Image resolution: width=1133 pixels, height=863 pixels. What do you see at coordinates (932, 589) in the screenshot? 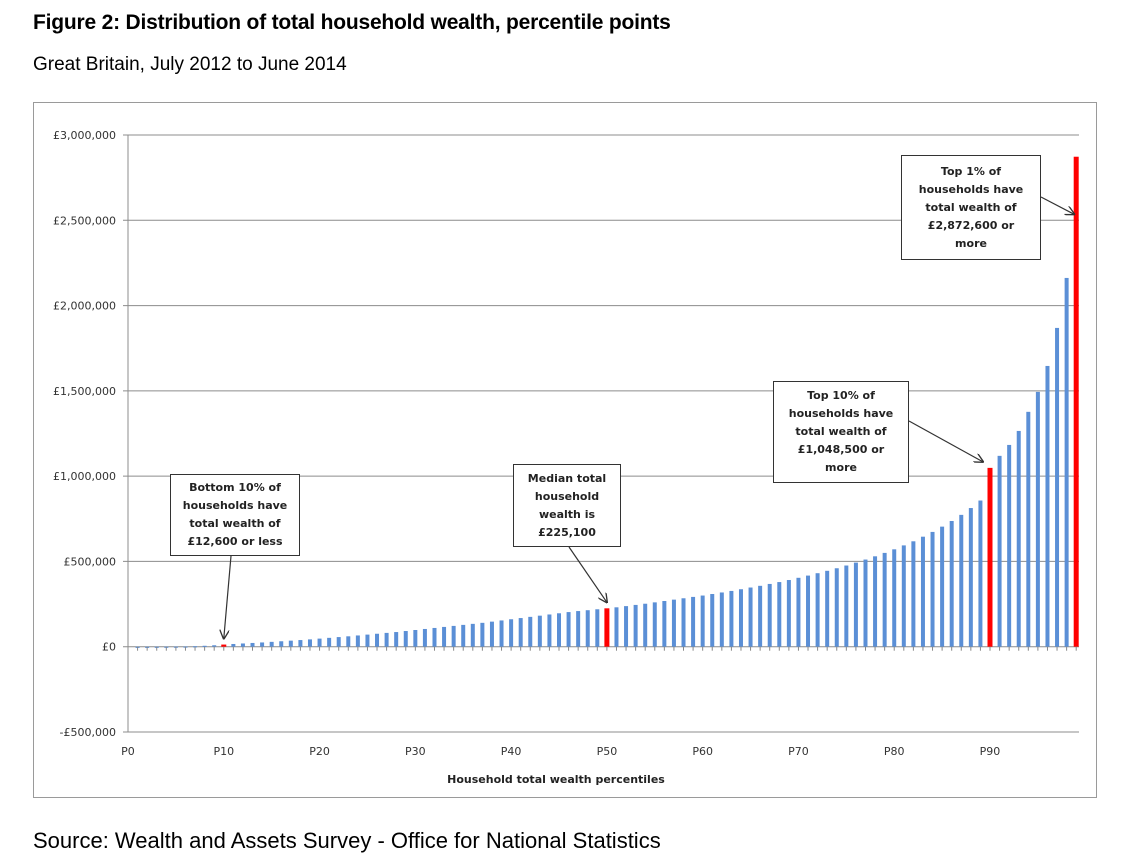
I see `bar-p84` at bounding box center [932, 589].